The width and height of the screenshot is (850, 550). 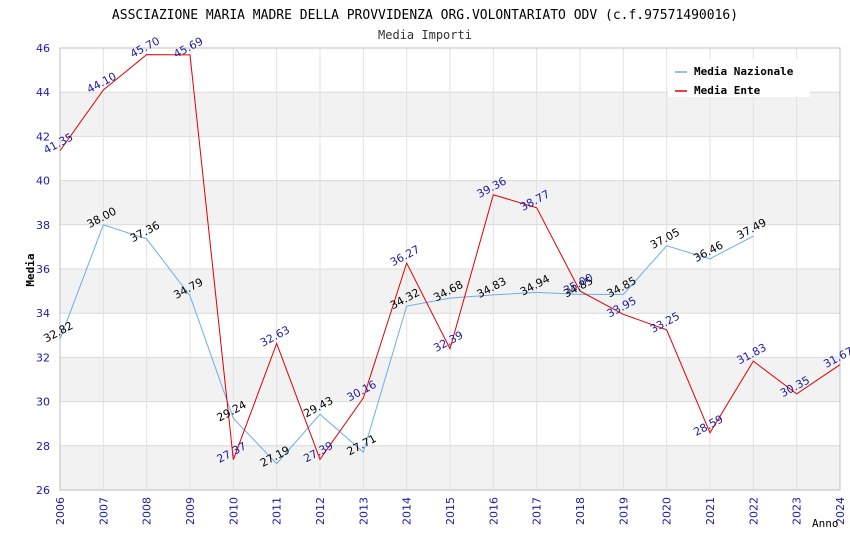 I want to click on x-tick-label: 2022, so click(x=753, y=511).